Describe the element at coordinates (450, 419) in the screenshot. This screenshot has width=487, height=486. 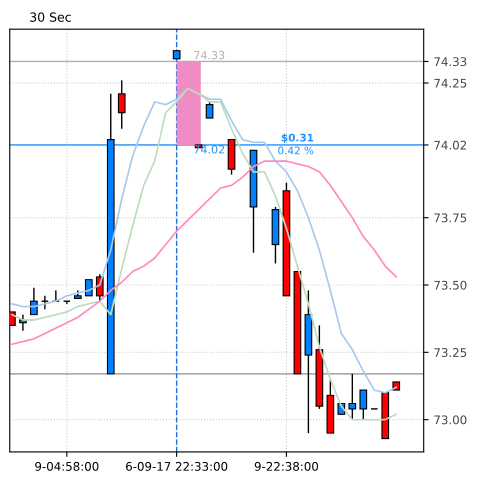
I see `y-tick-label: 73.00` at that location.